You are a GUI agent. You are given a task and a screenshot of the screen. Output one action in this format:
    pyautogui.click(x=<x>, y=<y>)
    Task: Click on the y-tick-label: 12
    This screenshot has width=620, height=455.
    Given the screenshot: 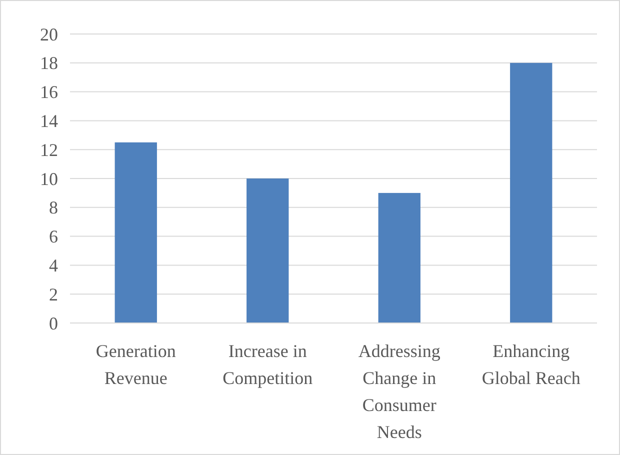 What is the action you would take?
    pyautogui.click(x=49, y=150)
    